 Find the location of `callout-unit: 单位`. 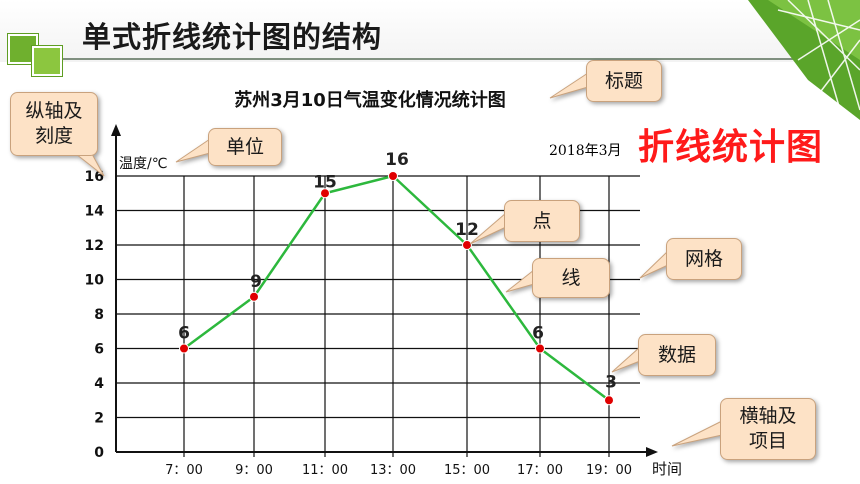

callout-unit: 单位 is located at coordinates (228, 147).